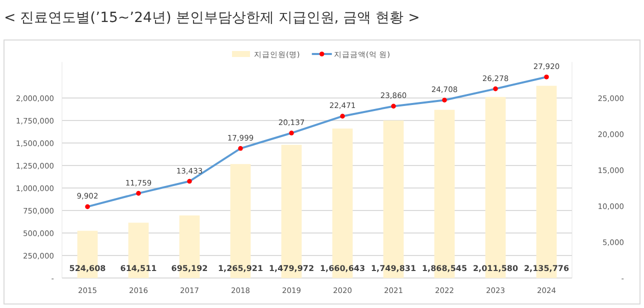 The height and width of the screenshot is (308, 644). Describe the element at coordinates (87, 268) in the screenshot. I see `data-label: 524,608` at that location.